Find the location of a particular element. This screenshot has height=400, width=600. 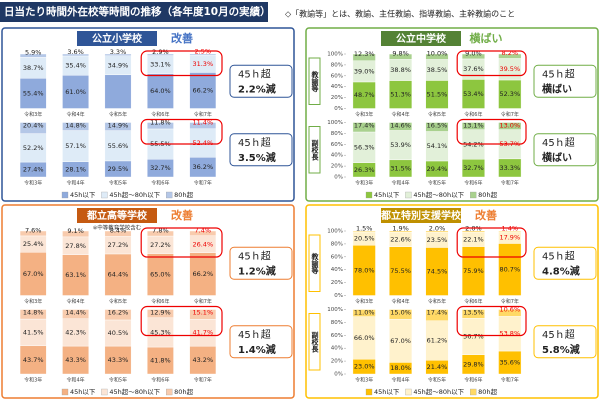

data-label: 39.0% is located at coordinates (364, 71).